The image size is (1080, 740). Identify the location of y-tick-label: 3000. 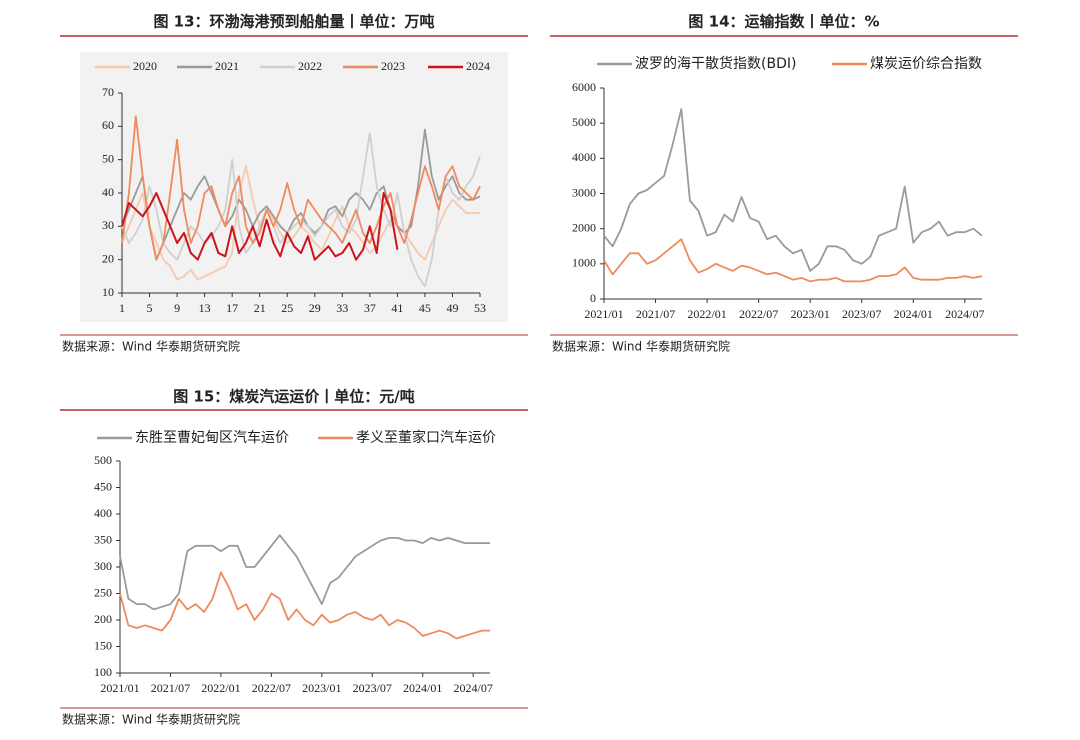
(584, 192).